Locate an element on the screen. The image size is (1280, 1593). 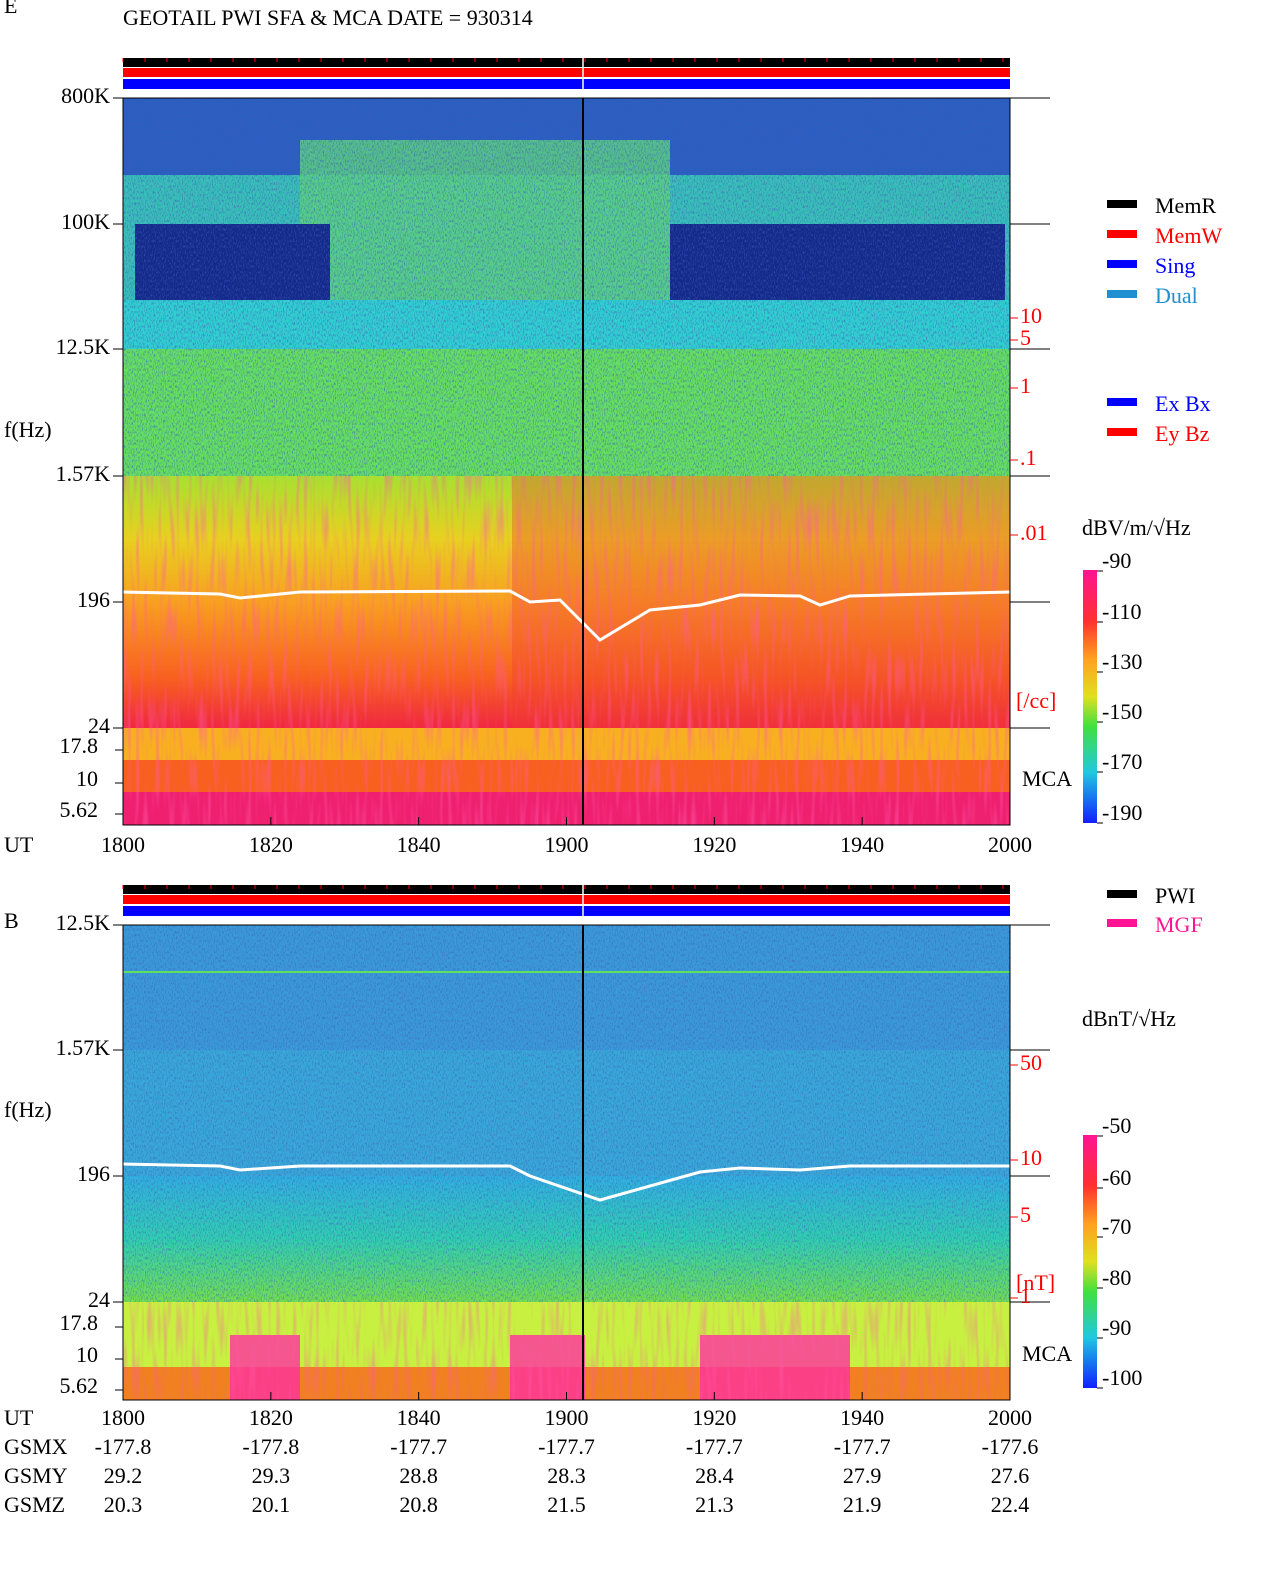
colorbar-tick-label: -50 is located at coordinates (1116, 1125).